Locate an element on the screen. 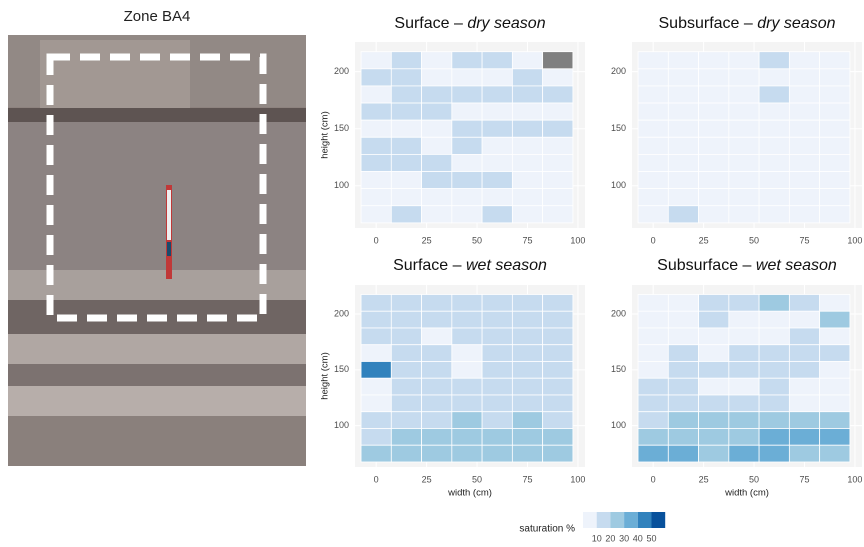 The height and width of the screenshot is (547, 864). y-tick-label: 200 is located at coordinates (618, 71).